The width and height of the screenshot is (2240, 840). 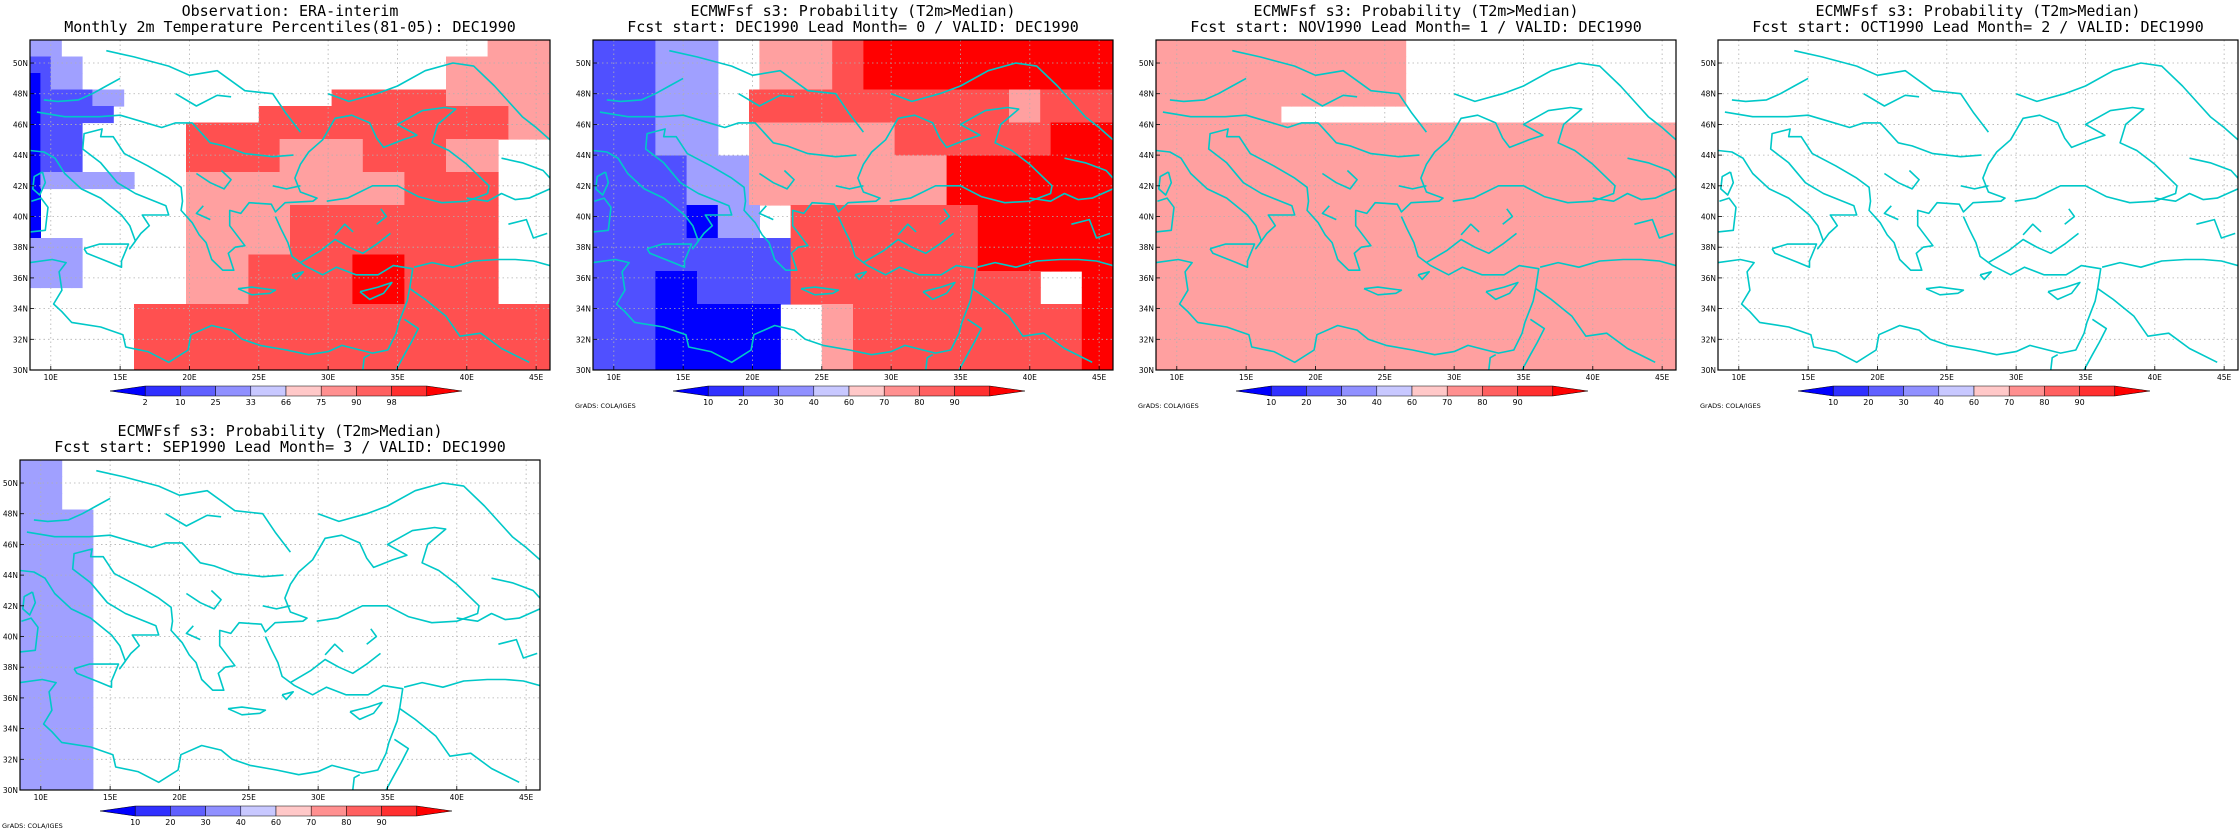 I want to click on lat-tick-label: 48N, so click(x=10, y=514).